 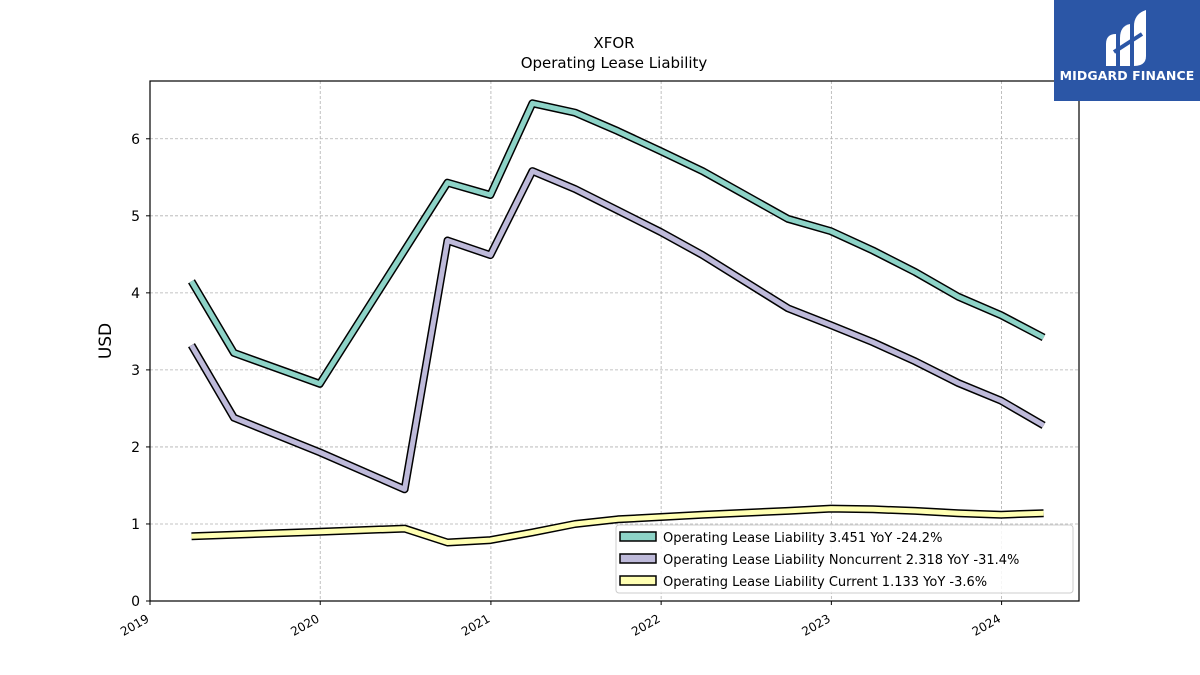 What do you see at coordinates (135, 602) in the screenshot?
I see `y-tick-label-0: 0` at bounding box center [135, 602].